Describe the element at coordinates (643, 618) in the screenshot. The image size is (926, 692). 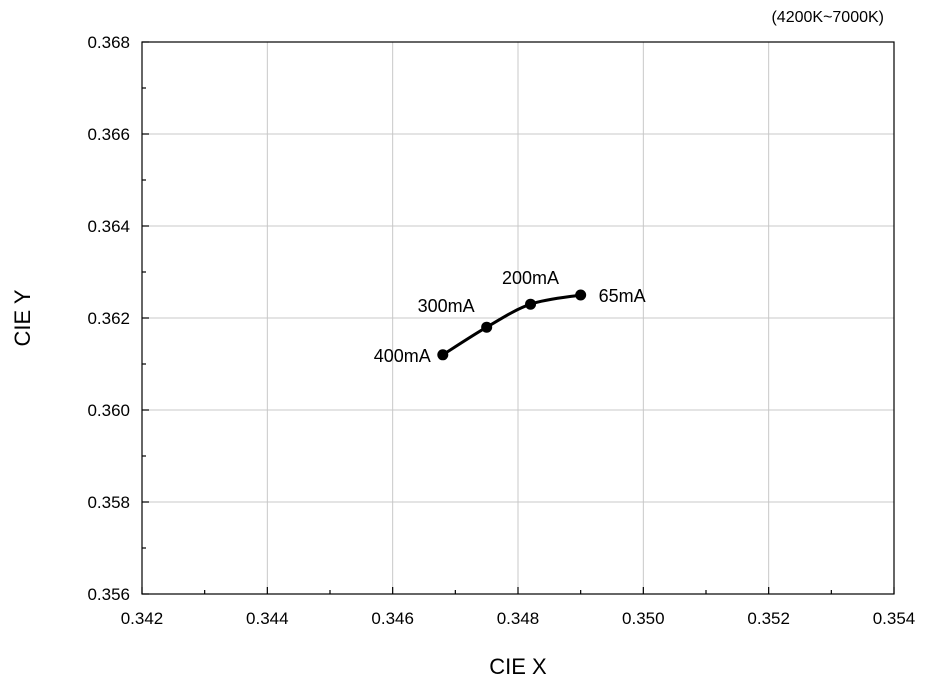
I see `x-tick-label: 0.350` at that location.